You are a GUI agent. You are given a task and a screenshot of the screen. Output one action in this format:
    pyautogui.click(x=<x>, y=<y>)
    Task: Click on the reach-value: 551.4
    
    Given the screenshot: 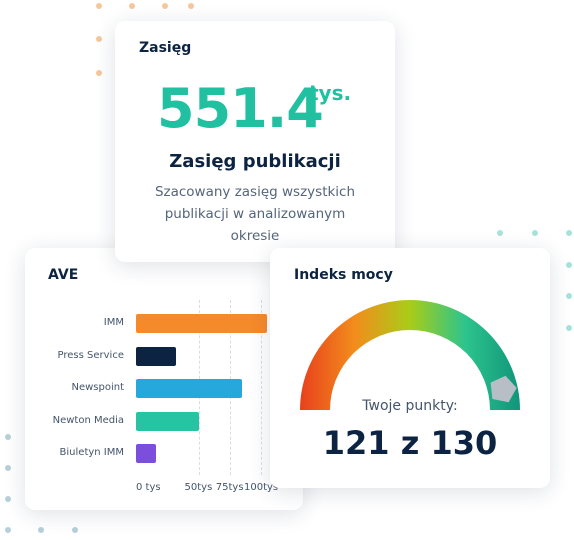 What is the action you would take?
    pyautogui.click(x=240, y=108)
    